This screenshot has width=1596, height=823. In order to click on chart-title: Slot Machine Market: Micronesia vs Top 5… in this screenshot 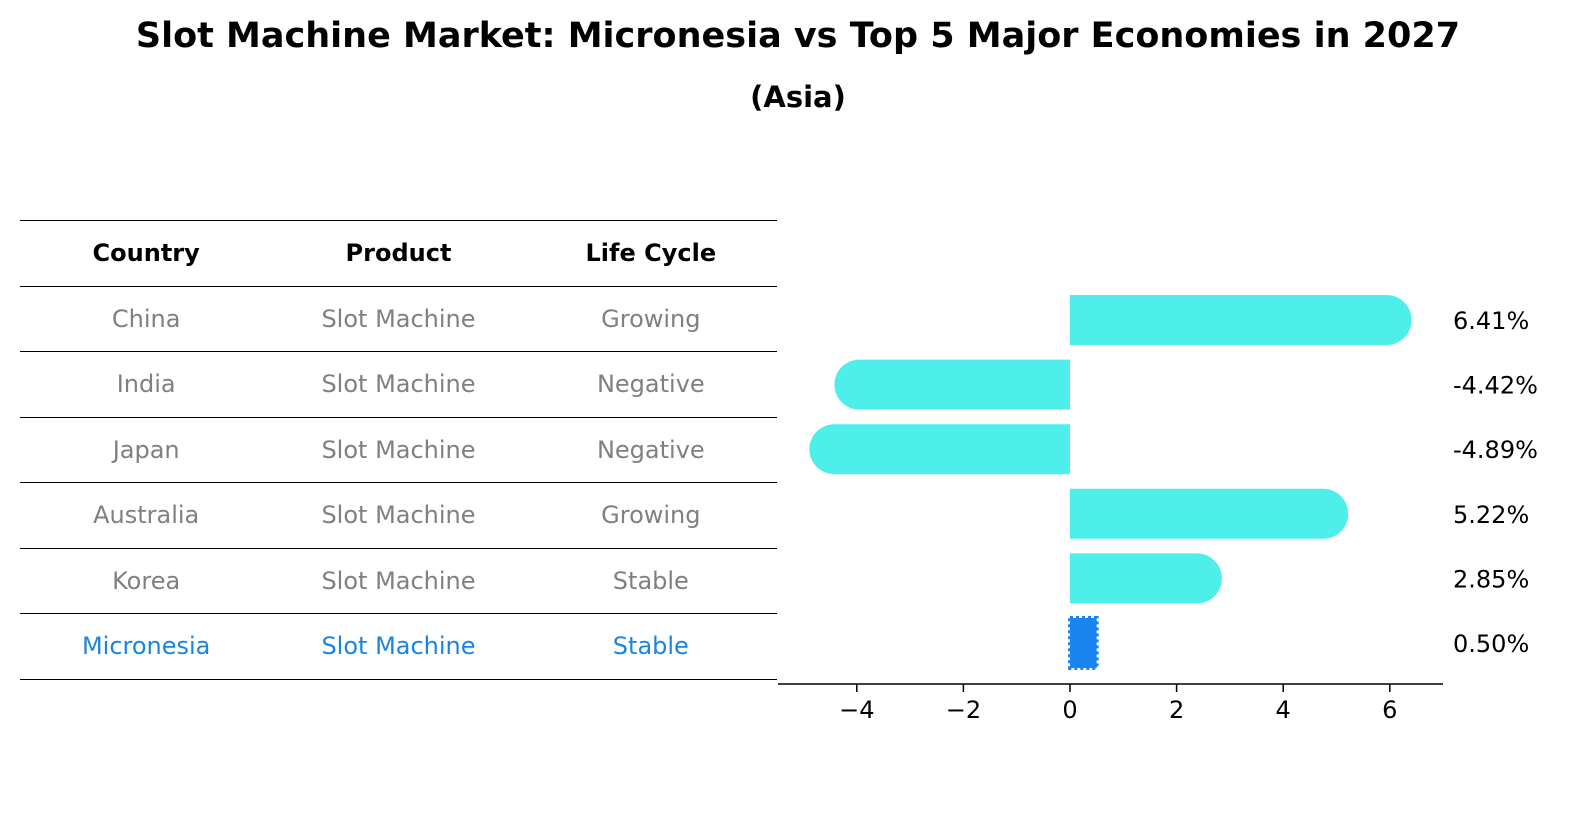, I will do `click(798, 36)`.